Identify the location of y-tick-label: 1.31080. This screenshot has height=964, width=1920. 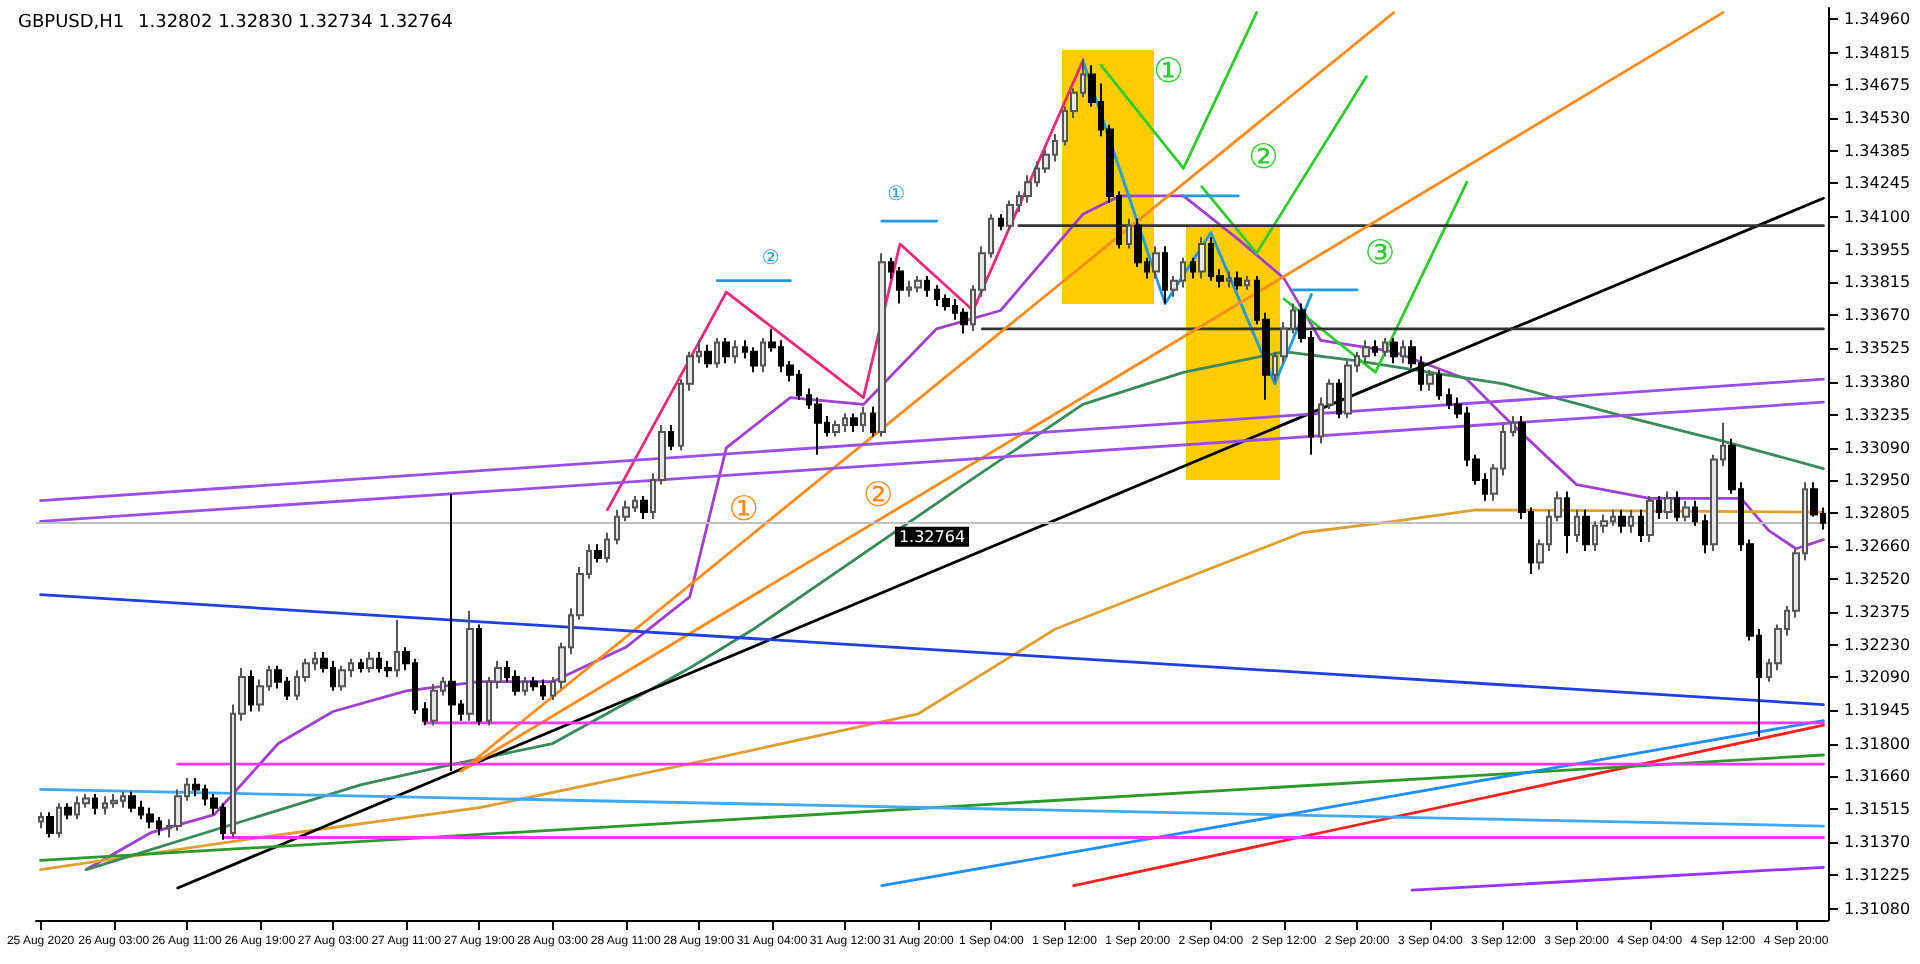
(1877, 908).